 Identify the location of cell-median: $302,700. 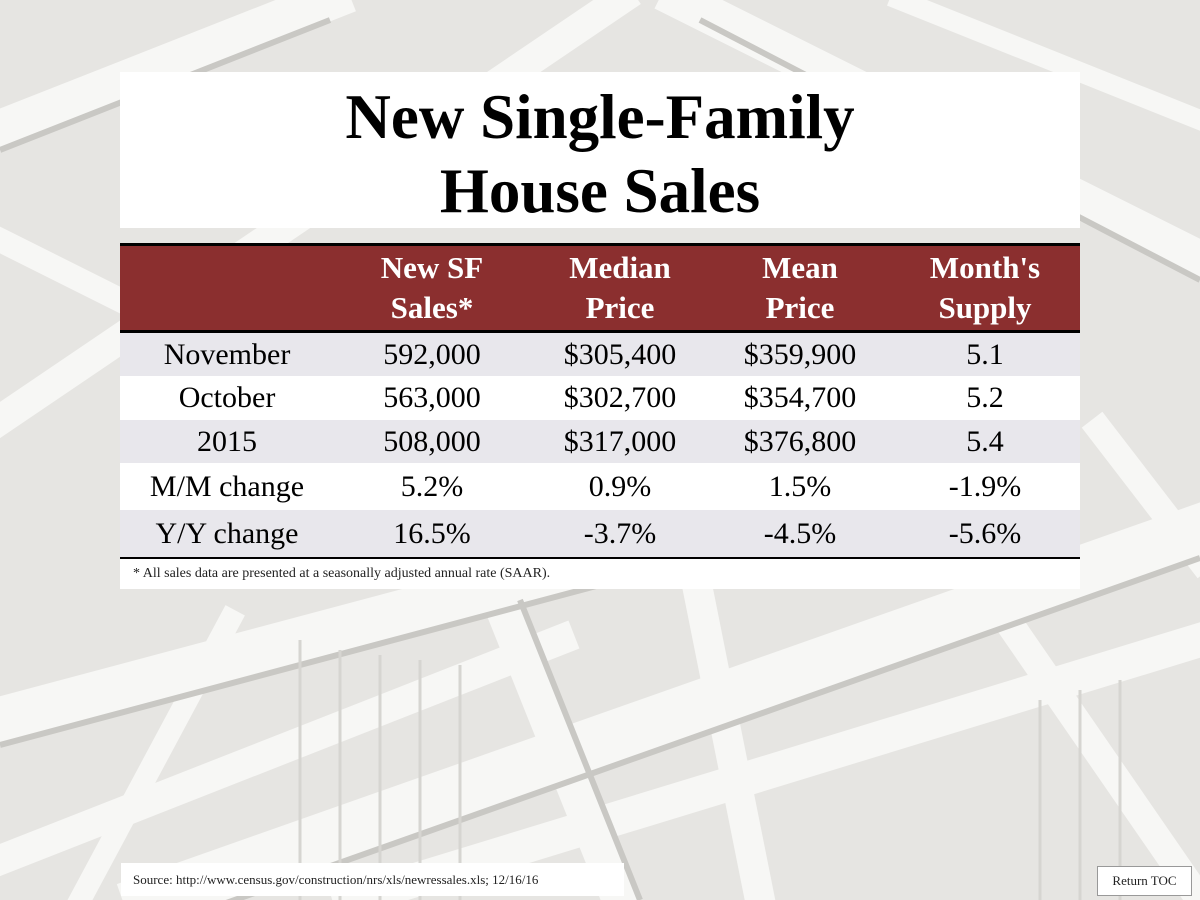
(620, 397).